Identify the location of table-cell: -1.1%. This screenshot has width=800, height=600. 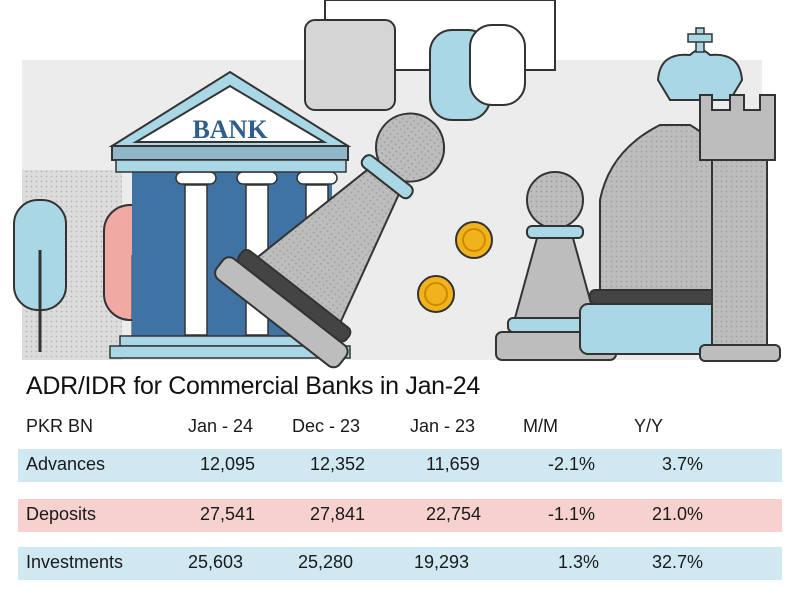
(572, 514).